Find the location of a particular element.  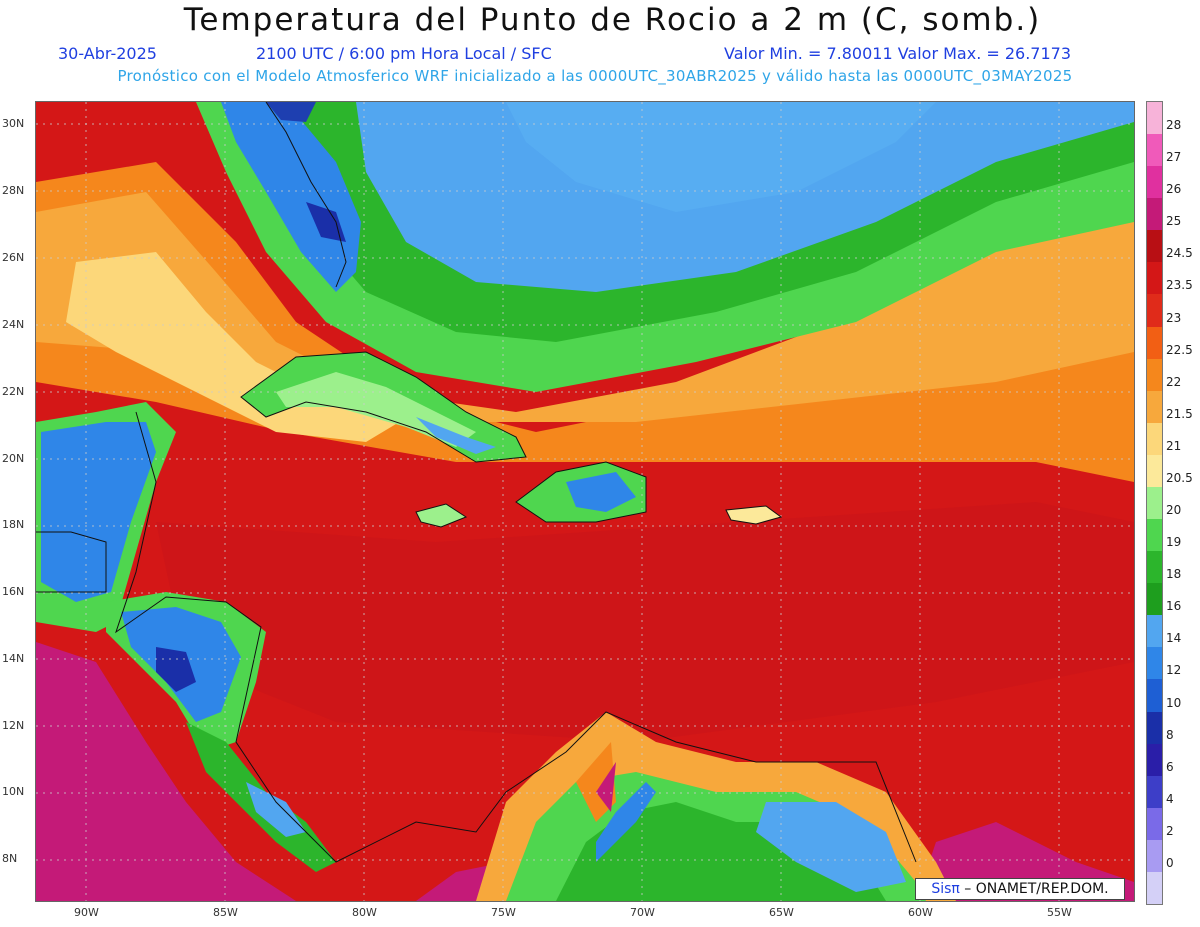

color-scale-label: 19 is located at coordinates (1174, 542).